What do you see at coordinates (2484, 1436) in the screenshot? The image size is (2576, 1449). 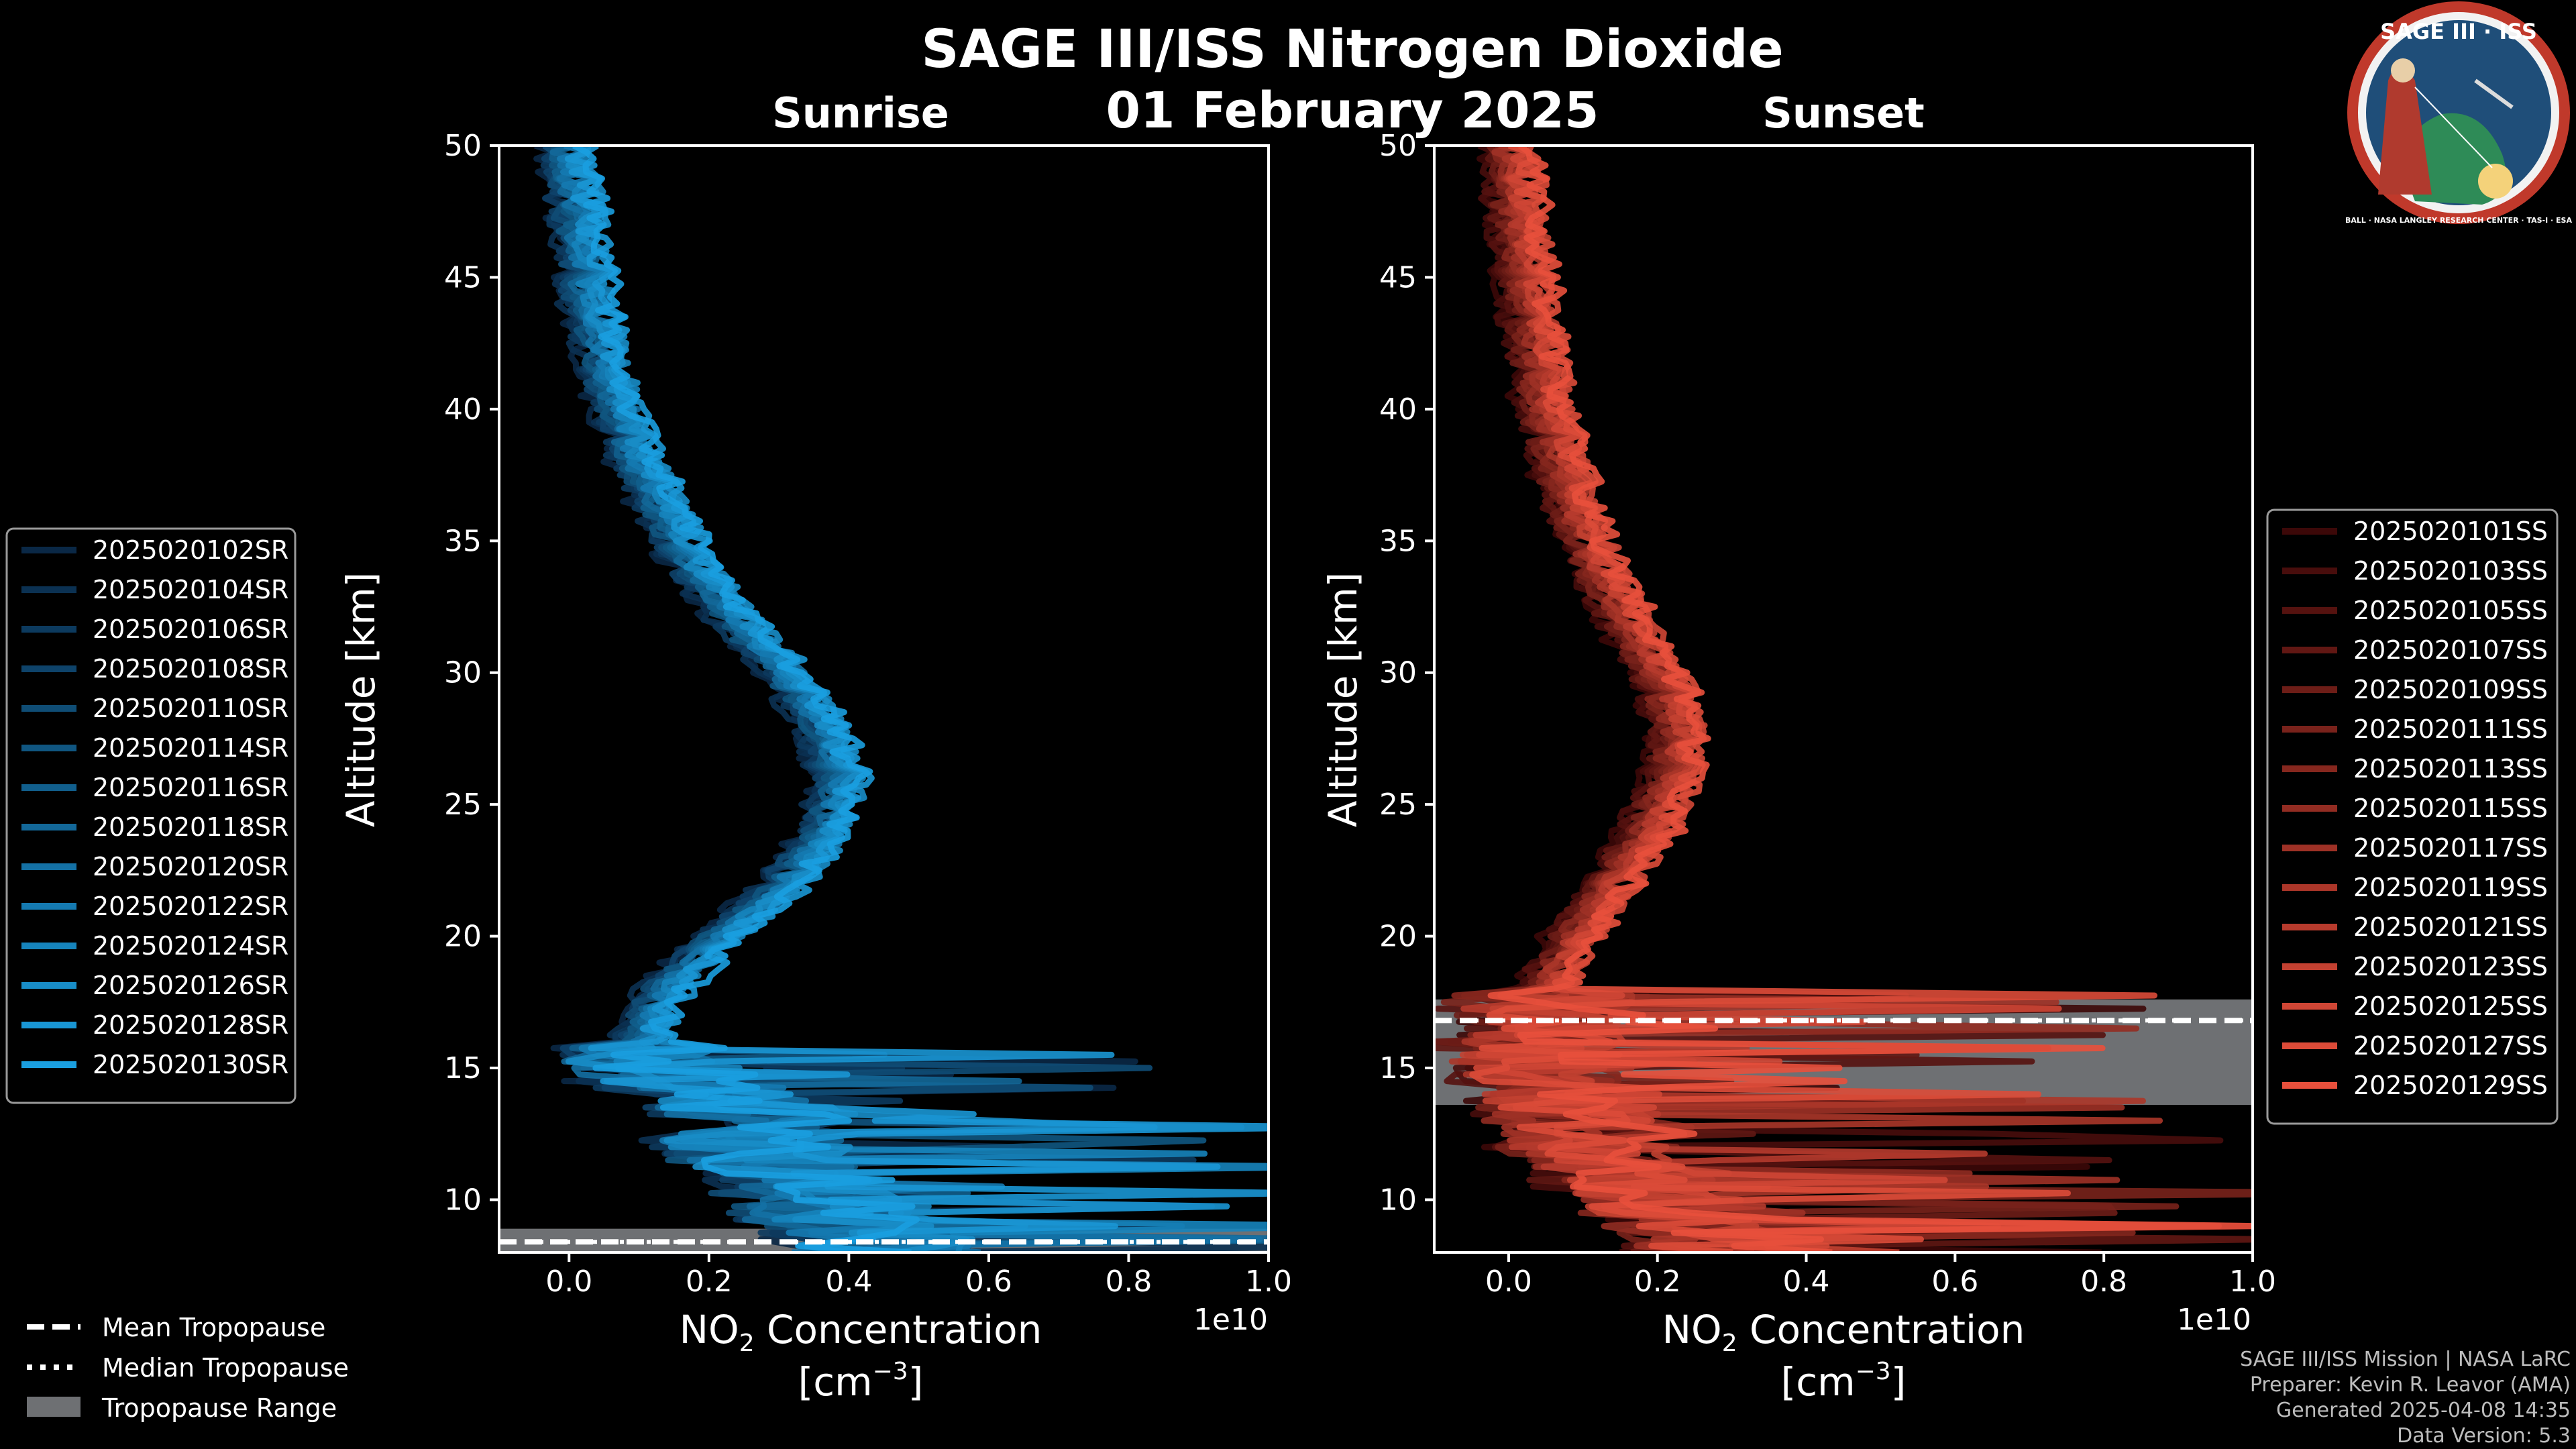 I see `credit-version: Data Version: 5.3` at bounding box center [2484, 1436].